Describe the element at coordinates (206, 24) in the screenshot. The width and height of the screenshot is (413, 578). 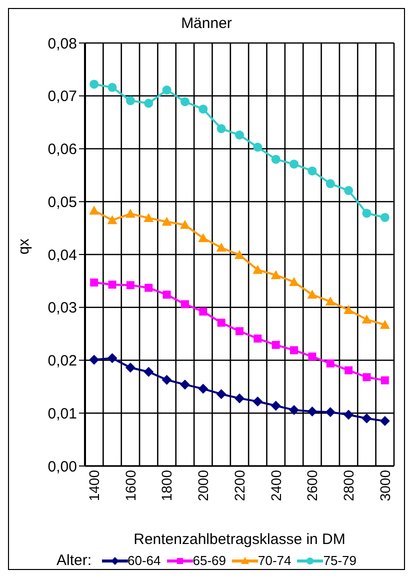
I see `chart-title: Männer` at that location.